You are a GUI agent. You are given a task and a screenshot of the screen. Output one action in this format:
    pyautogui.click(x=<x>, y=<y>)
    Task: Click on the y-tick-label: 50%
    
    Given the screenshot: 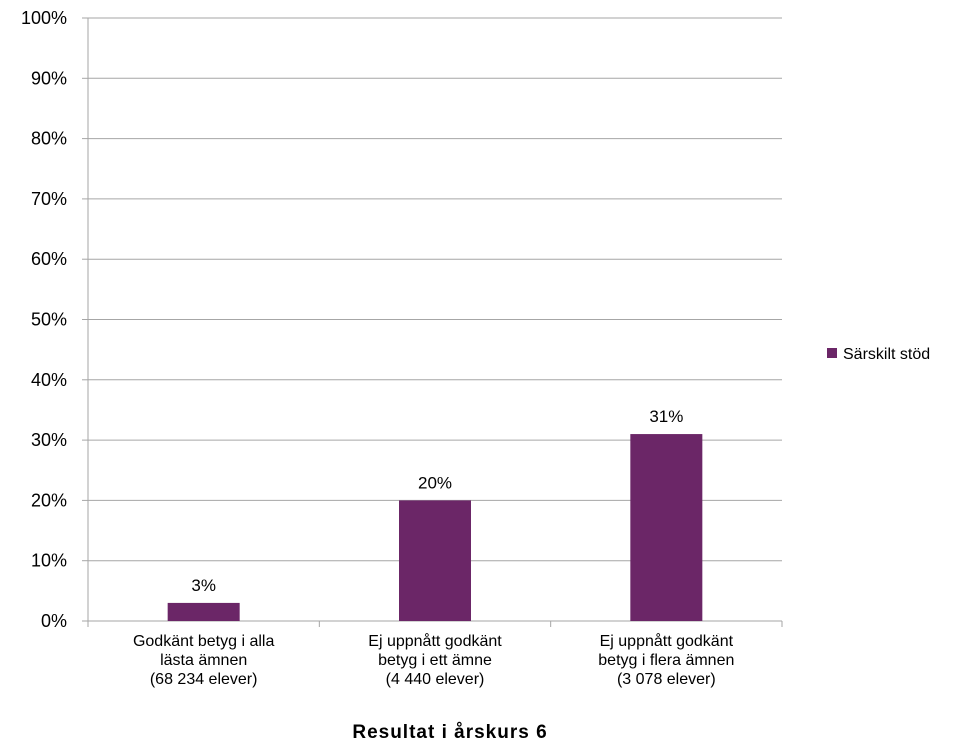 What is the action you would take?
    pyautogui.click(x=49, y=320)
    